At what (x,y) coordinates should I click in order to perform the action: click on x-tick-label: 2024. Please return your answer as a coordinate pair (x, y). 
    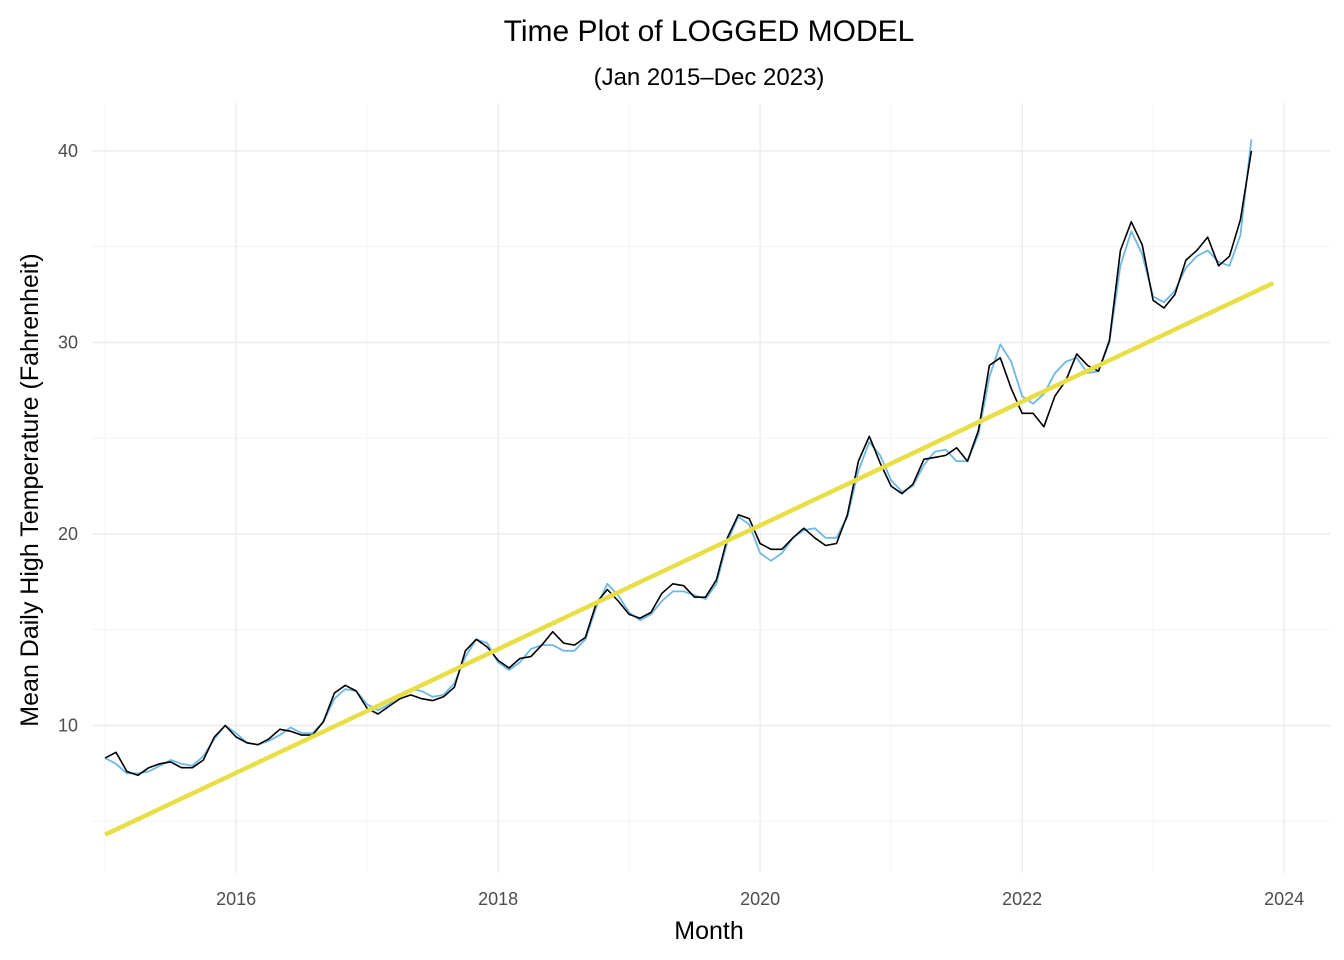
    Looking at the image, I should click on (1284, 899).